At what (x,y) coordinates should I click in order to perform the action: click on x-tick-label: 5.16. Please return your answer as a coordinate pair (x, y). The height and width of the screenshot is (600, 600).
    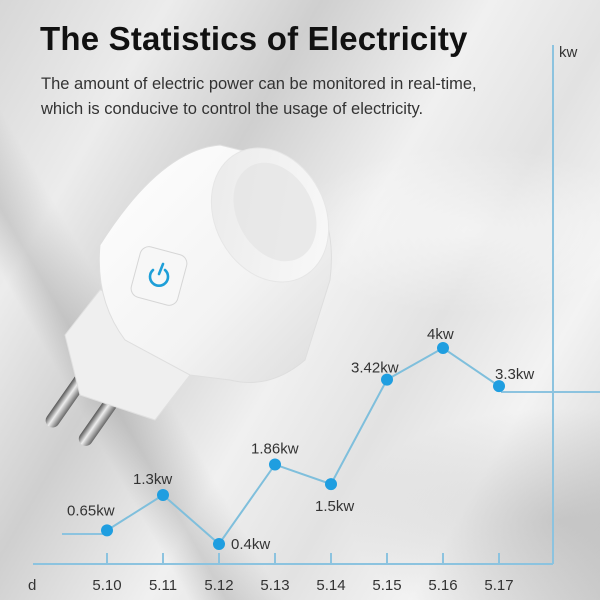
    Looking at the image, I should click on (442, 585).